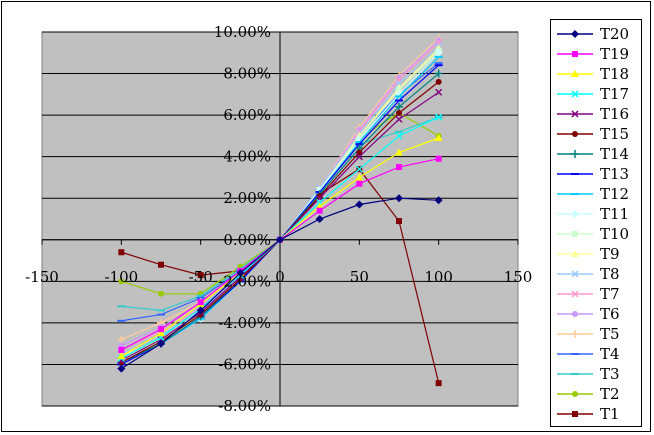 The image size is (654, 435). I want to click on legend-label-T11: T11, so click(615, 214).